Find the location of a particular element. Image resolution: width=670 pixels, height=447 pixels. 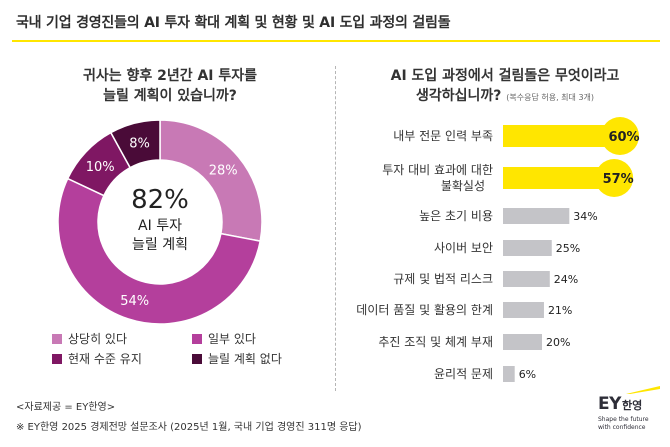

bar-row: 25% 사이버 보안 is located at coordinates (507, 248).